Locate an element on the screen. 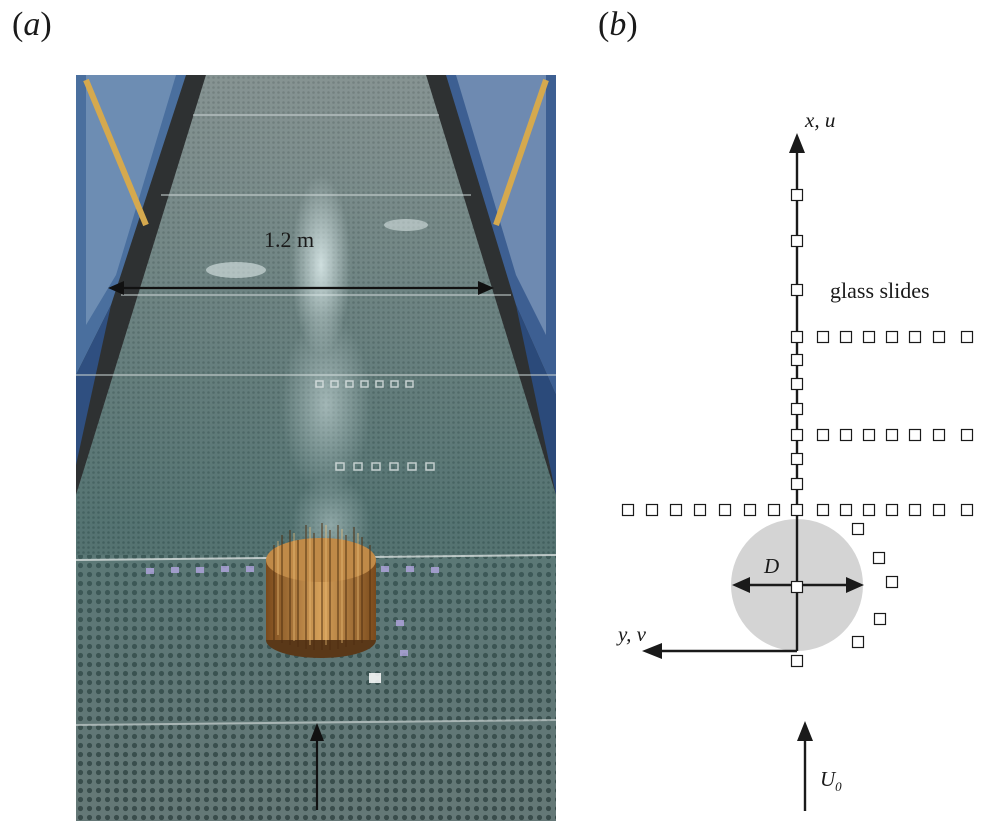 This screenshot has width=983, height=826. glass-slides-label: glass slides is located at coordinates (880, 290).